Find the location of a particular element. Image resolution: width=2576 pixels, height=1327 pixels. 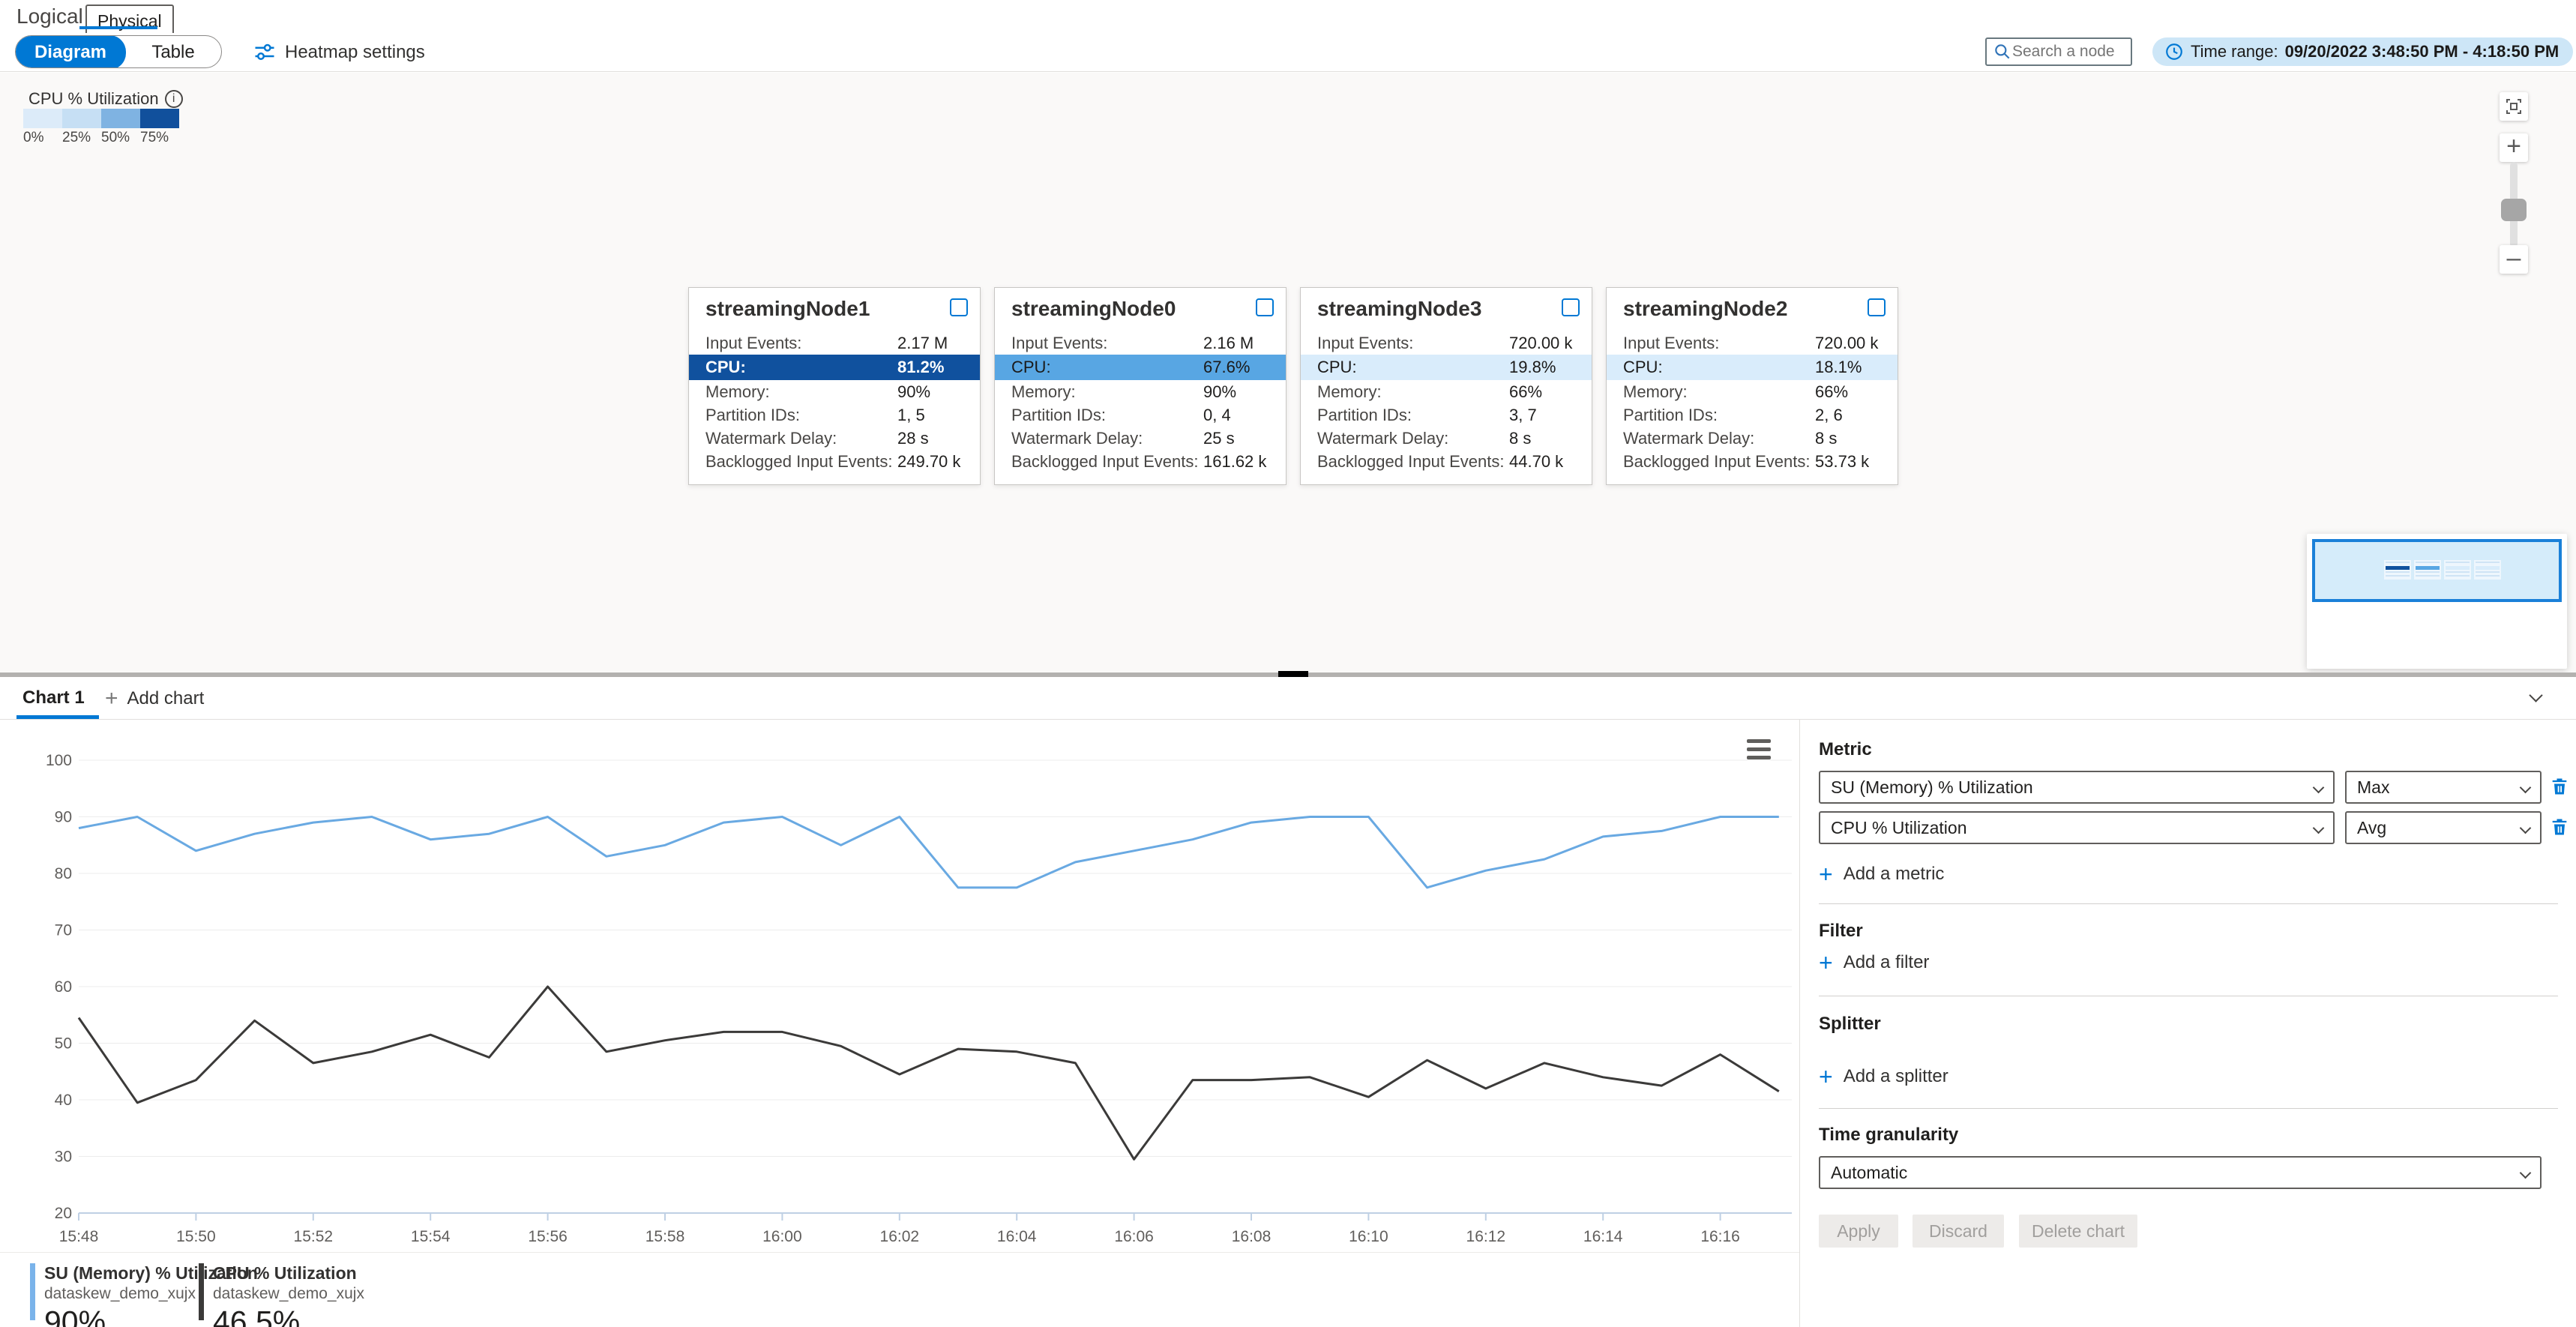

zoom-in-button: + is located at coordinates (2514, 147).